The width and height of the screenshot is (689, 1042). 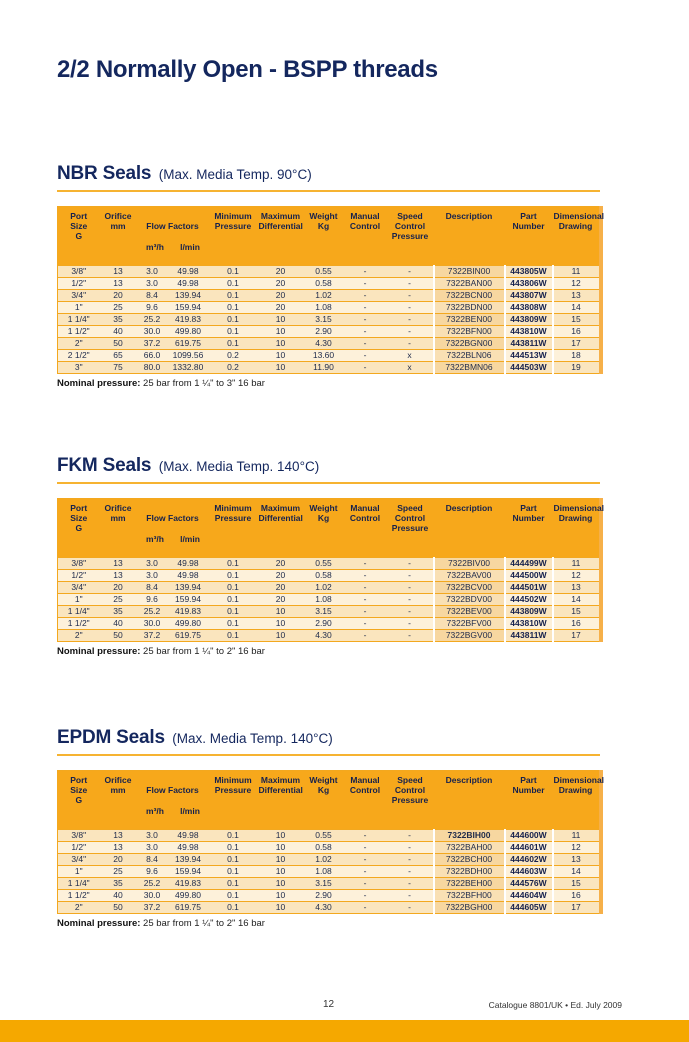 I want to click on cell-weight: 4.30, so click(x=323, y=635).